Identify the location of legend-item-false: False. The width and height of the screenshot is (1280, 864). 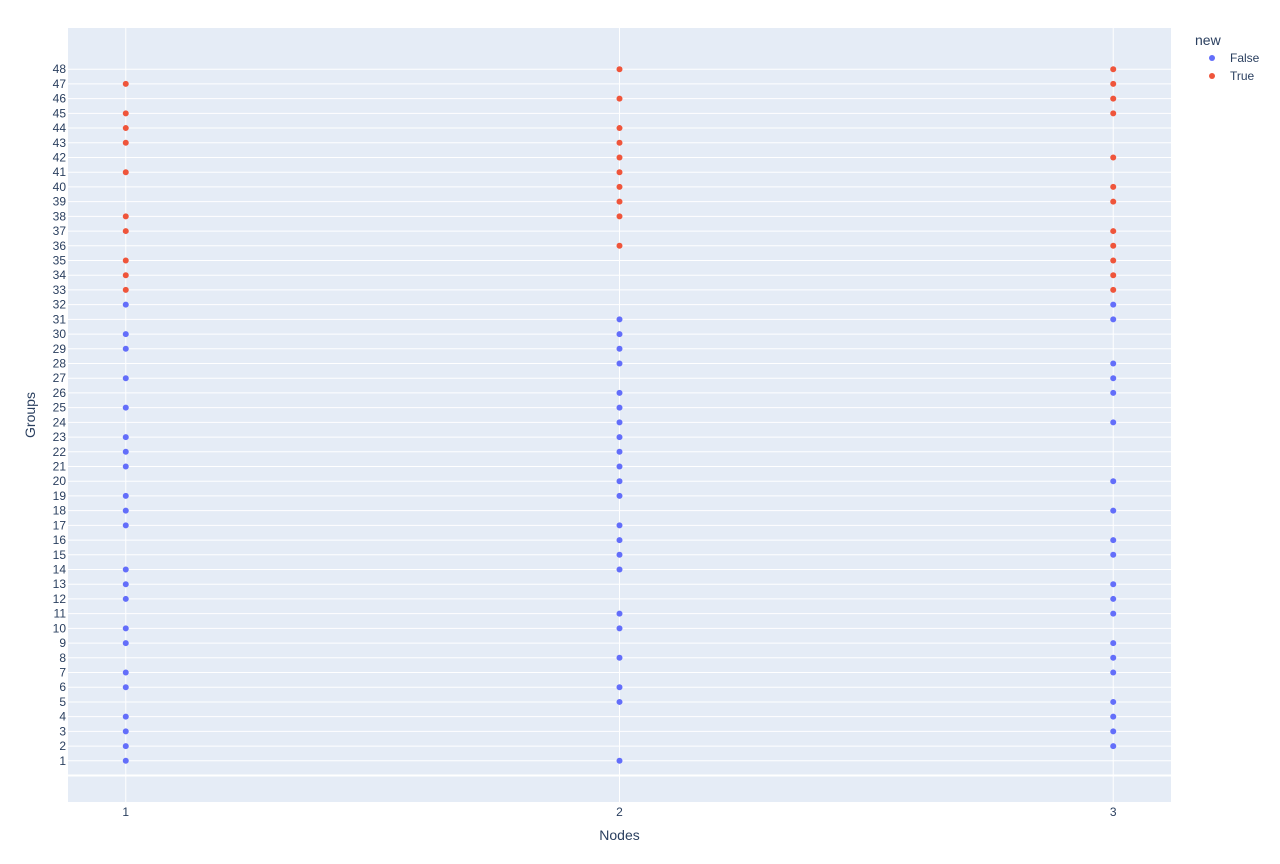
(1234, 58).